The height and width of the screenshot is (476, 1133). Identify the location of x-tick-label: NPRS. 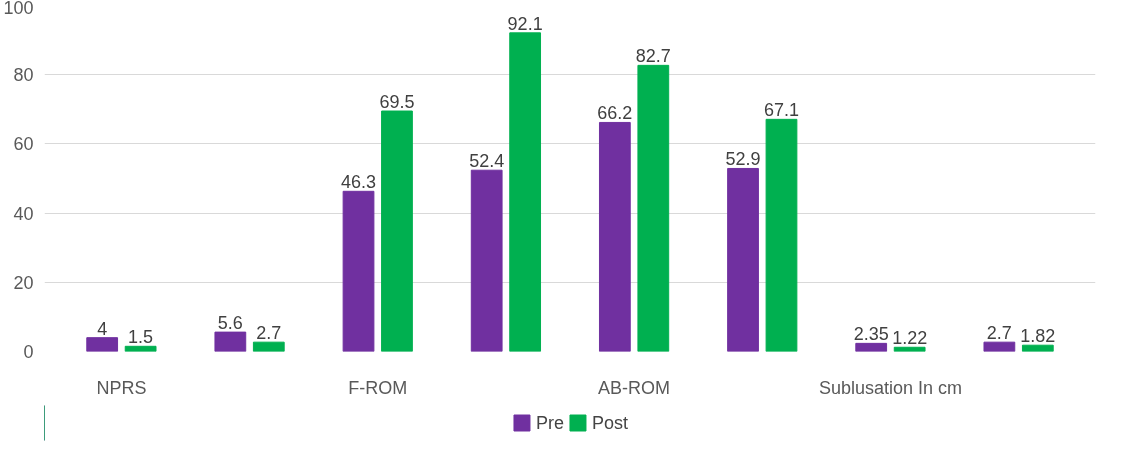
(121, 387).